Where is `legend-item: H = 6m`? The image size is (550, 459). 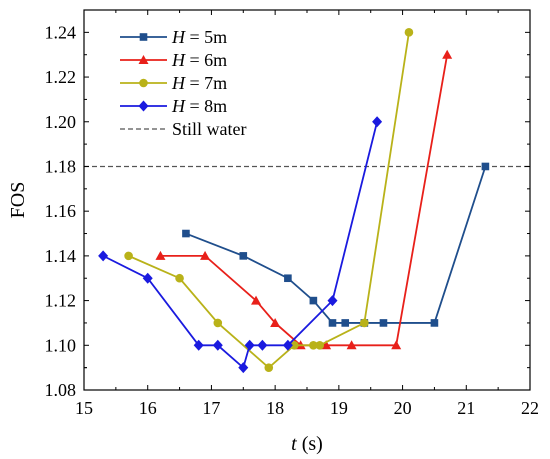
legend-item: H = 6m is located at coordinates (173, 60).